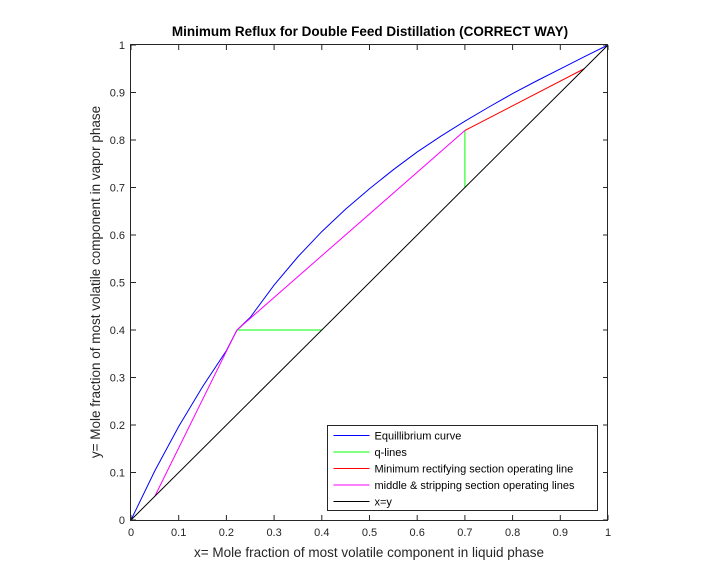  I want to click on x-tick-label: 0.4, so click(321, 533).